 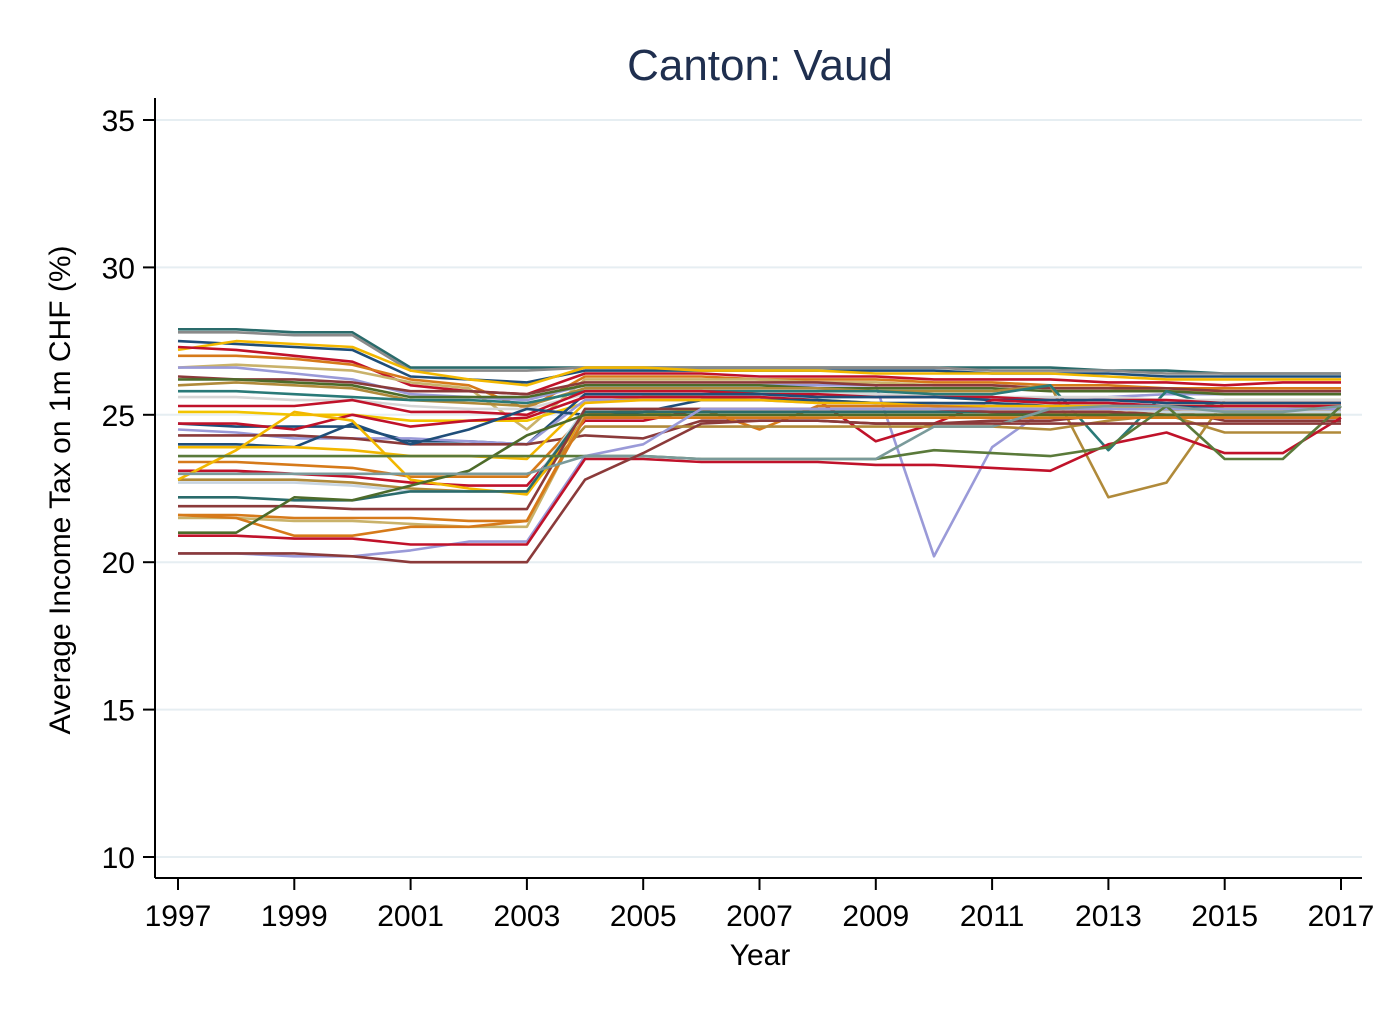 I want to click on x-tick-label: 2017, so click(x=1341, y=916).